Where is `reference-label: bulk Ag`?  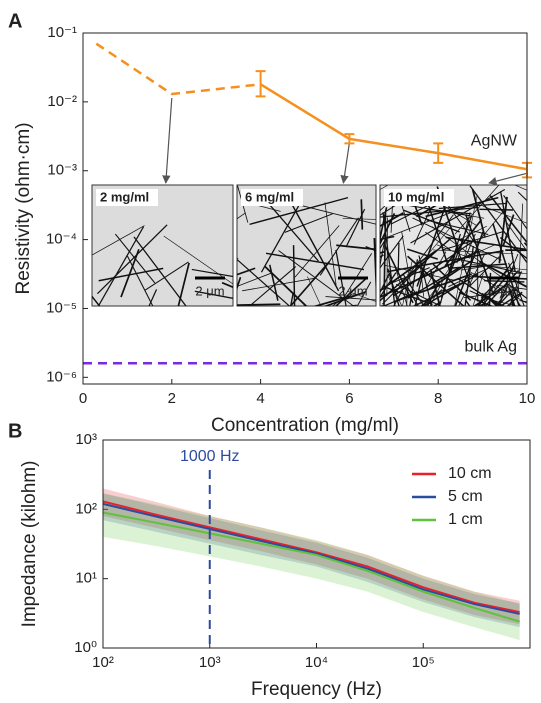 reference-label: bulk Ag is located at coordinates (491, 346).